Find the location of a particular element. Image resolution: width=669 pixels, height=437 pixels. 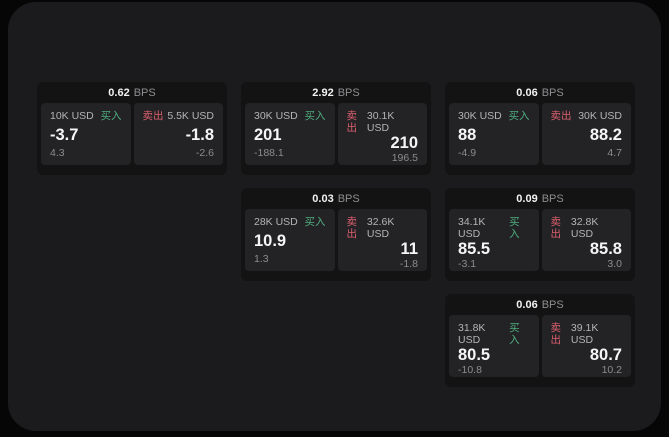

sell-tile-header: 卖出 32.8K USD is located at coordinates (587, 228).